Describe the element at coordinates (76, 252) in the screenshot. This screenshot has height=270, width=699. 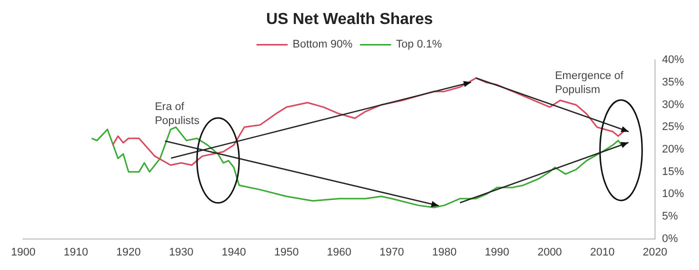
I see `x-tick-label: 1910` at that location.